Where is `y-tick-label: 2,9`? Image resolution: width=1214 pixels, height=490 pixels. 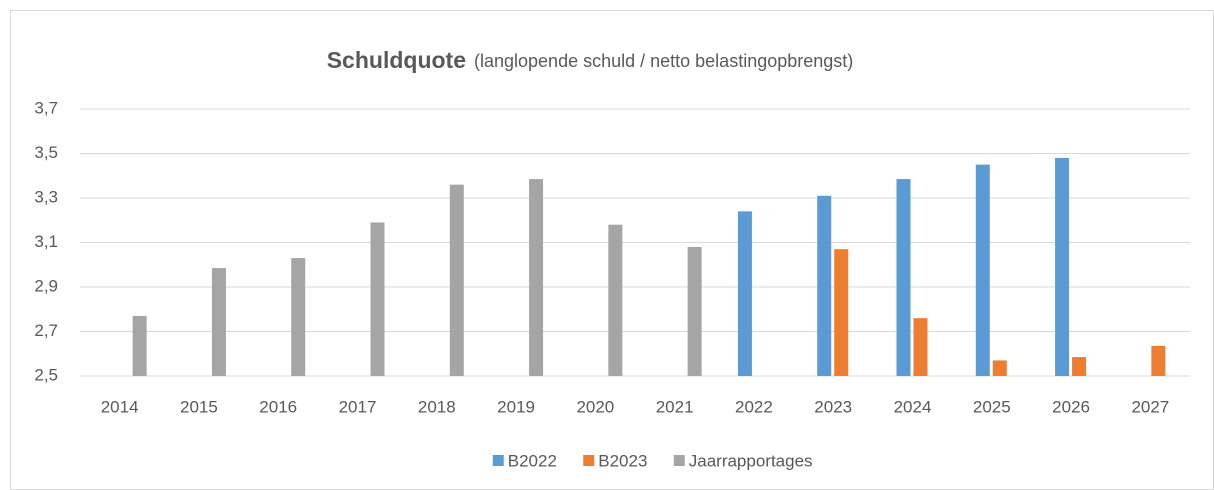 y-tick-label: 2,9 is located at coordinates (46, 285).